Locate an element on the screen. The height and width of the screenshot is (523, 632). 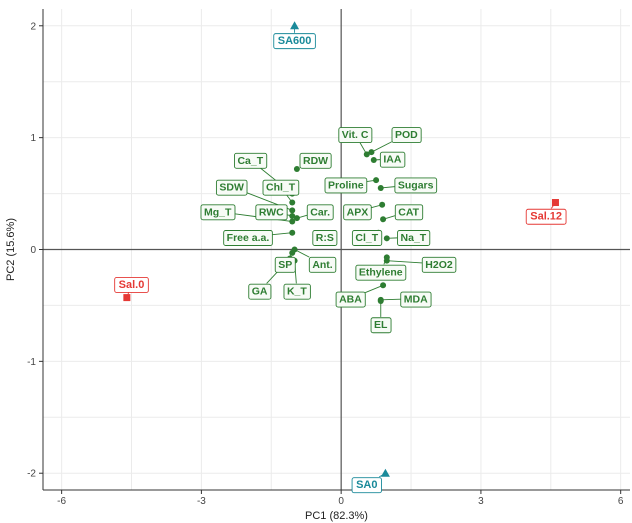
label-text: SA600 is located at coordinates (295, 41).